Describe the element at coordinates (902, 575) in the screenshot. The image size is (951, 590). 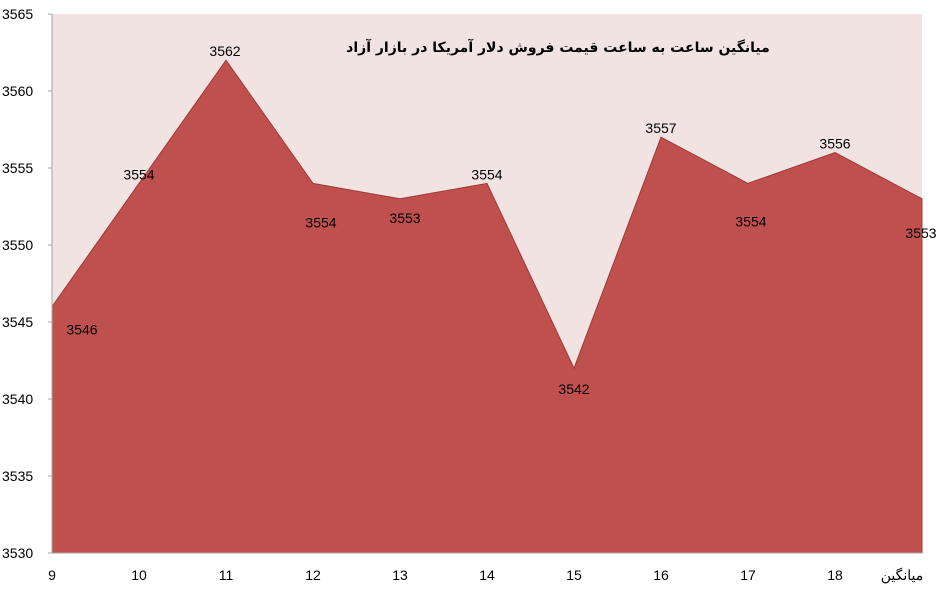
I see `x-tick-label: میانگین` at that location.